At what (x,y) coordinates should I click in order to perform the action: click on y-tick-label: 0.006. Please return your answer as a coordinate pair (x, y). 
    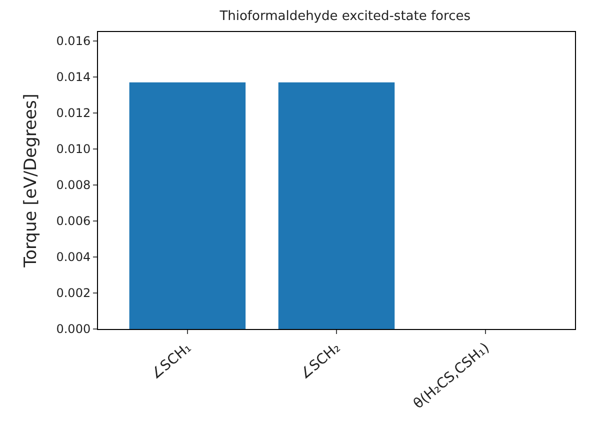
    Looking at the image, I should click on (73, 221).